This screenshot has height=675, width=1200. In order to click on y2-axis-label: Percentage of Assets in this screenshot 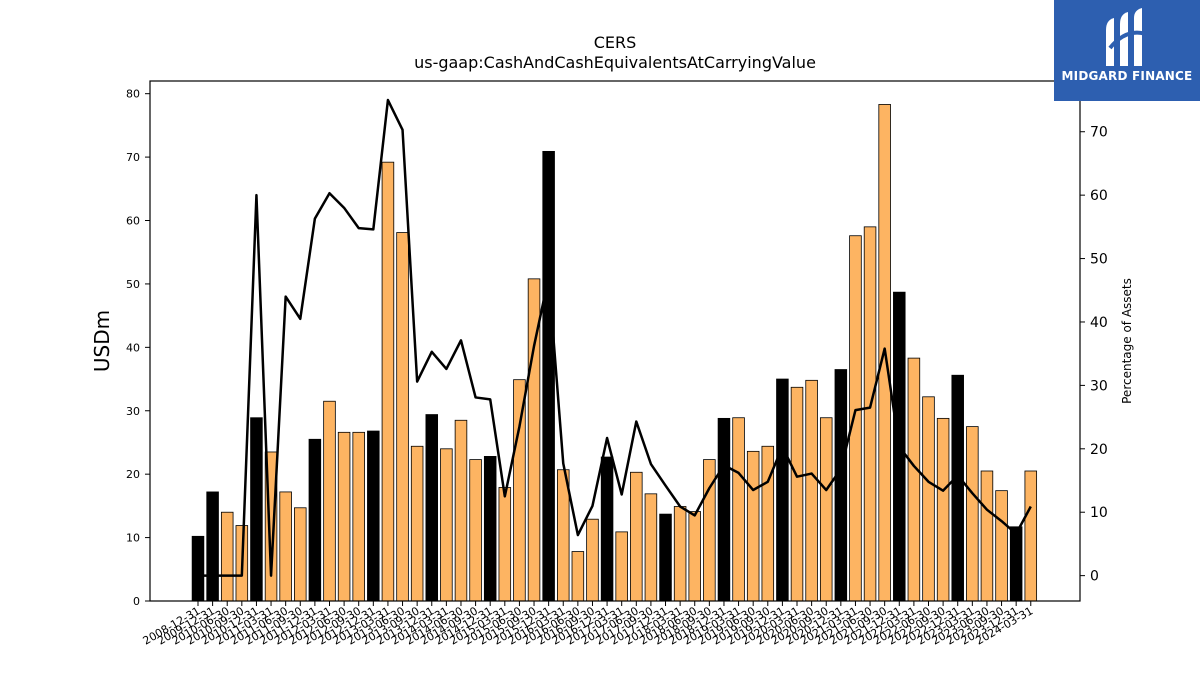, I will do `click(1127, 341)`.